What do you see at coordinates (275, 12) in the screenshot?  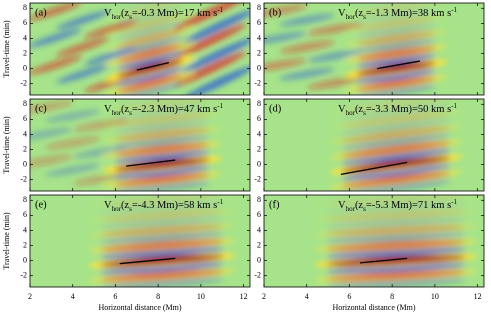 I see `panel-label: (b)` at bounding box center [275, 12].